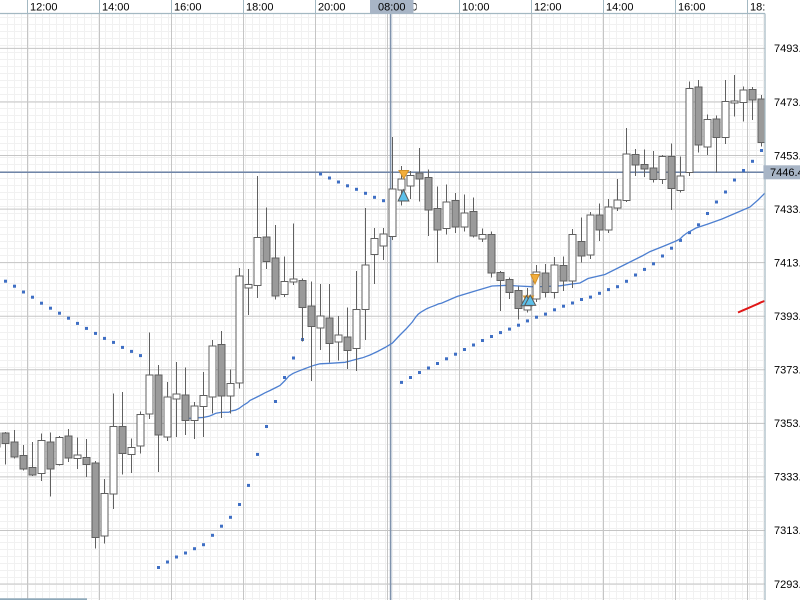 Image resolution: width=800 pixels, height=600 pixels. Describe the element at coordinates (787, 210) in the screenshot. I see `svg-text: 7433.` at that location.